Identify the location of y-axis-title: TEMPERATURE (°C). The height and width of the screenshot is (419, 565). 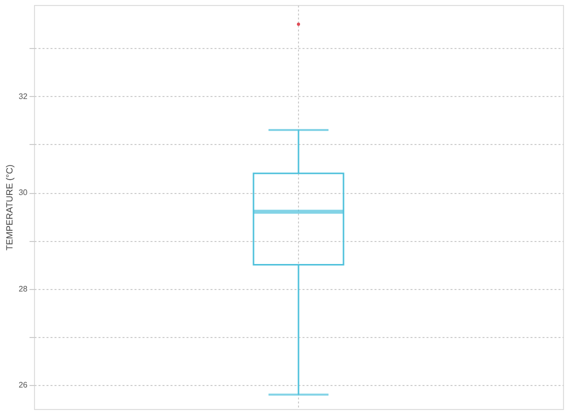
(9, 207).